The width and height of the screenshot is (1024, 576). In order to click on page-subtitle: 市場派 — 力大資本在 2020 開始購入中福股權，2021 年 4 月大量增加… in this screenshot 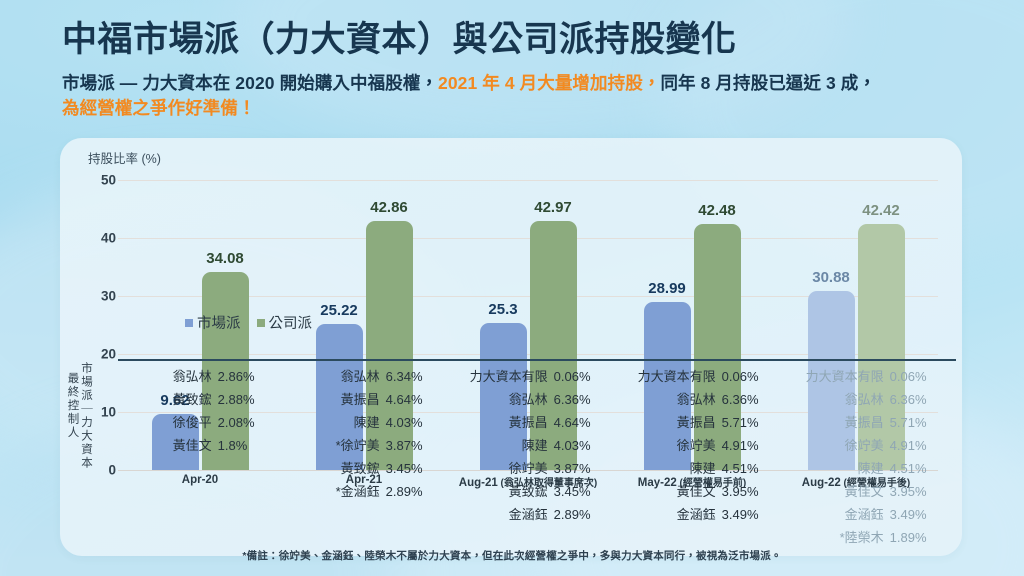, I will do `click(522, 96)`.